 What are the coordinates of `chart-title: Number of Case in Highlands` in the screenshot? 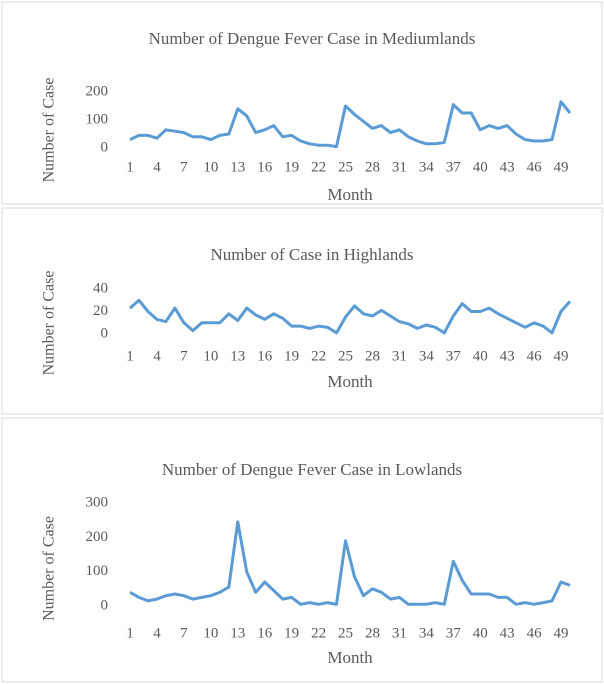 It's located at (312, 254).